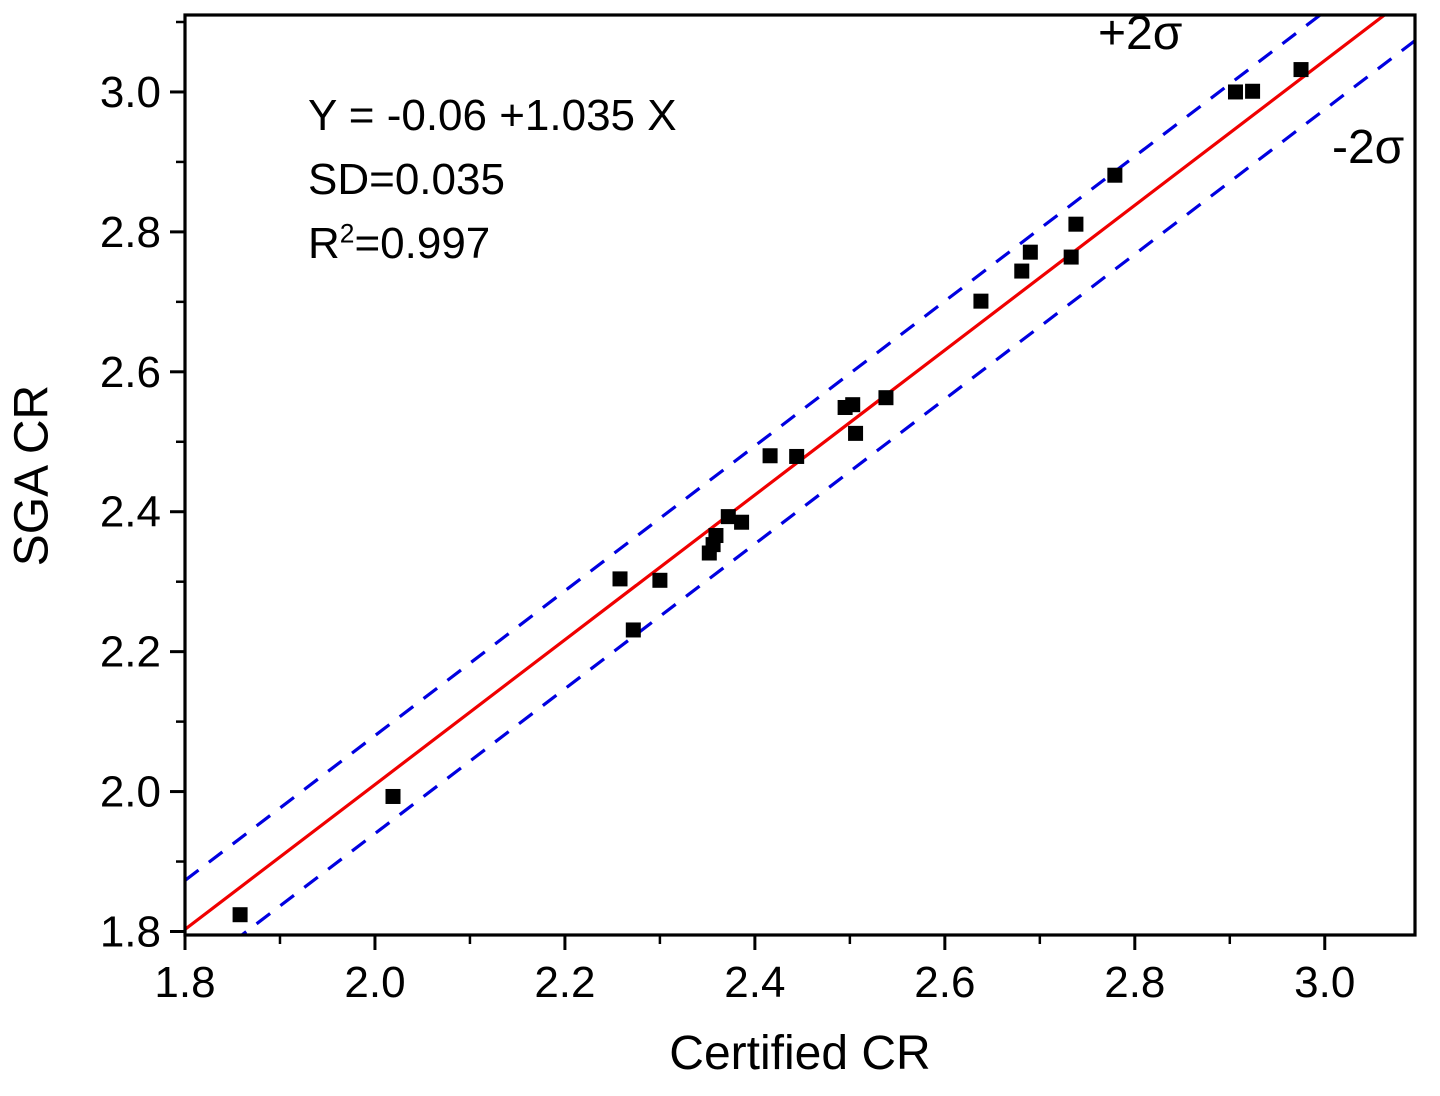 This screenshot has height=1096, width=1440. I want to click on x-tick-label: 2.6, so click(944, 982).